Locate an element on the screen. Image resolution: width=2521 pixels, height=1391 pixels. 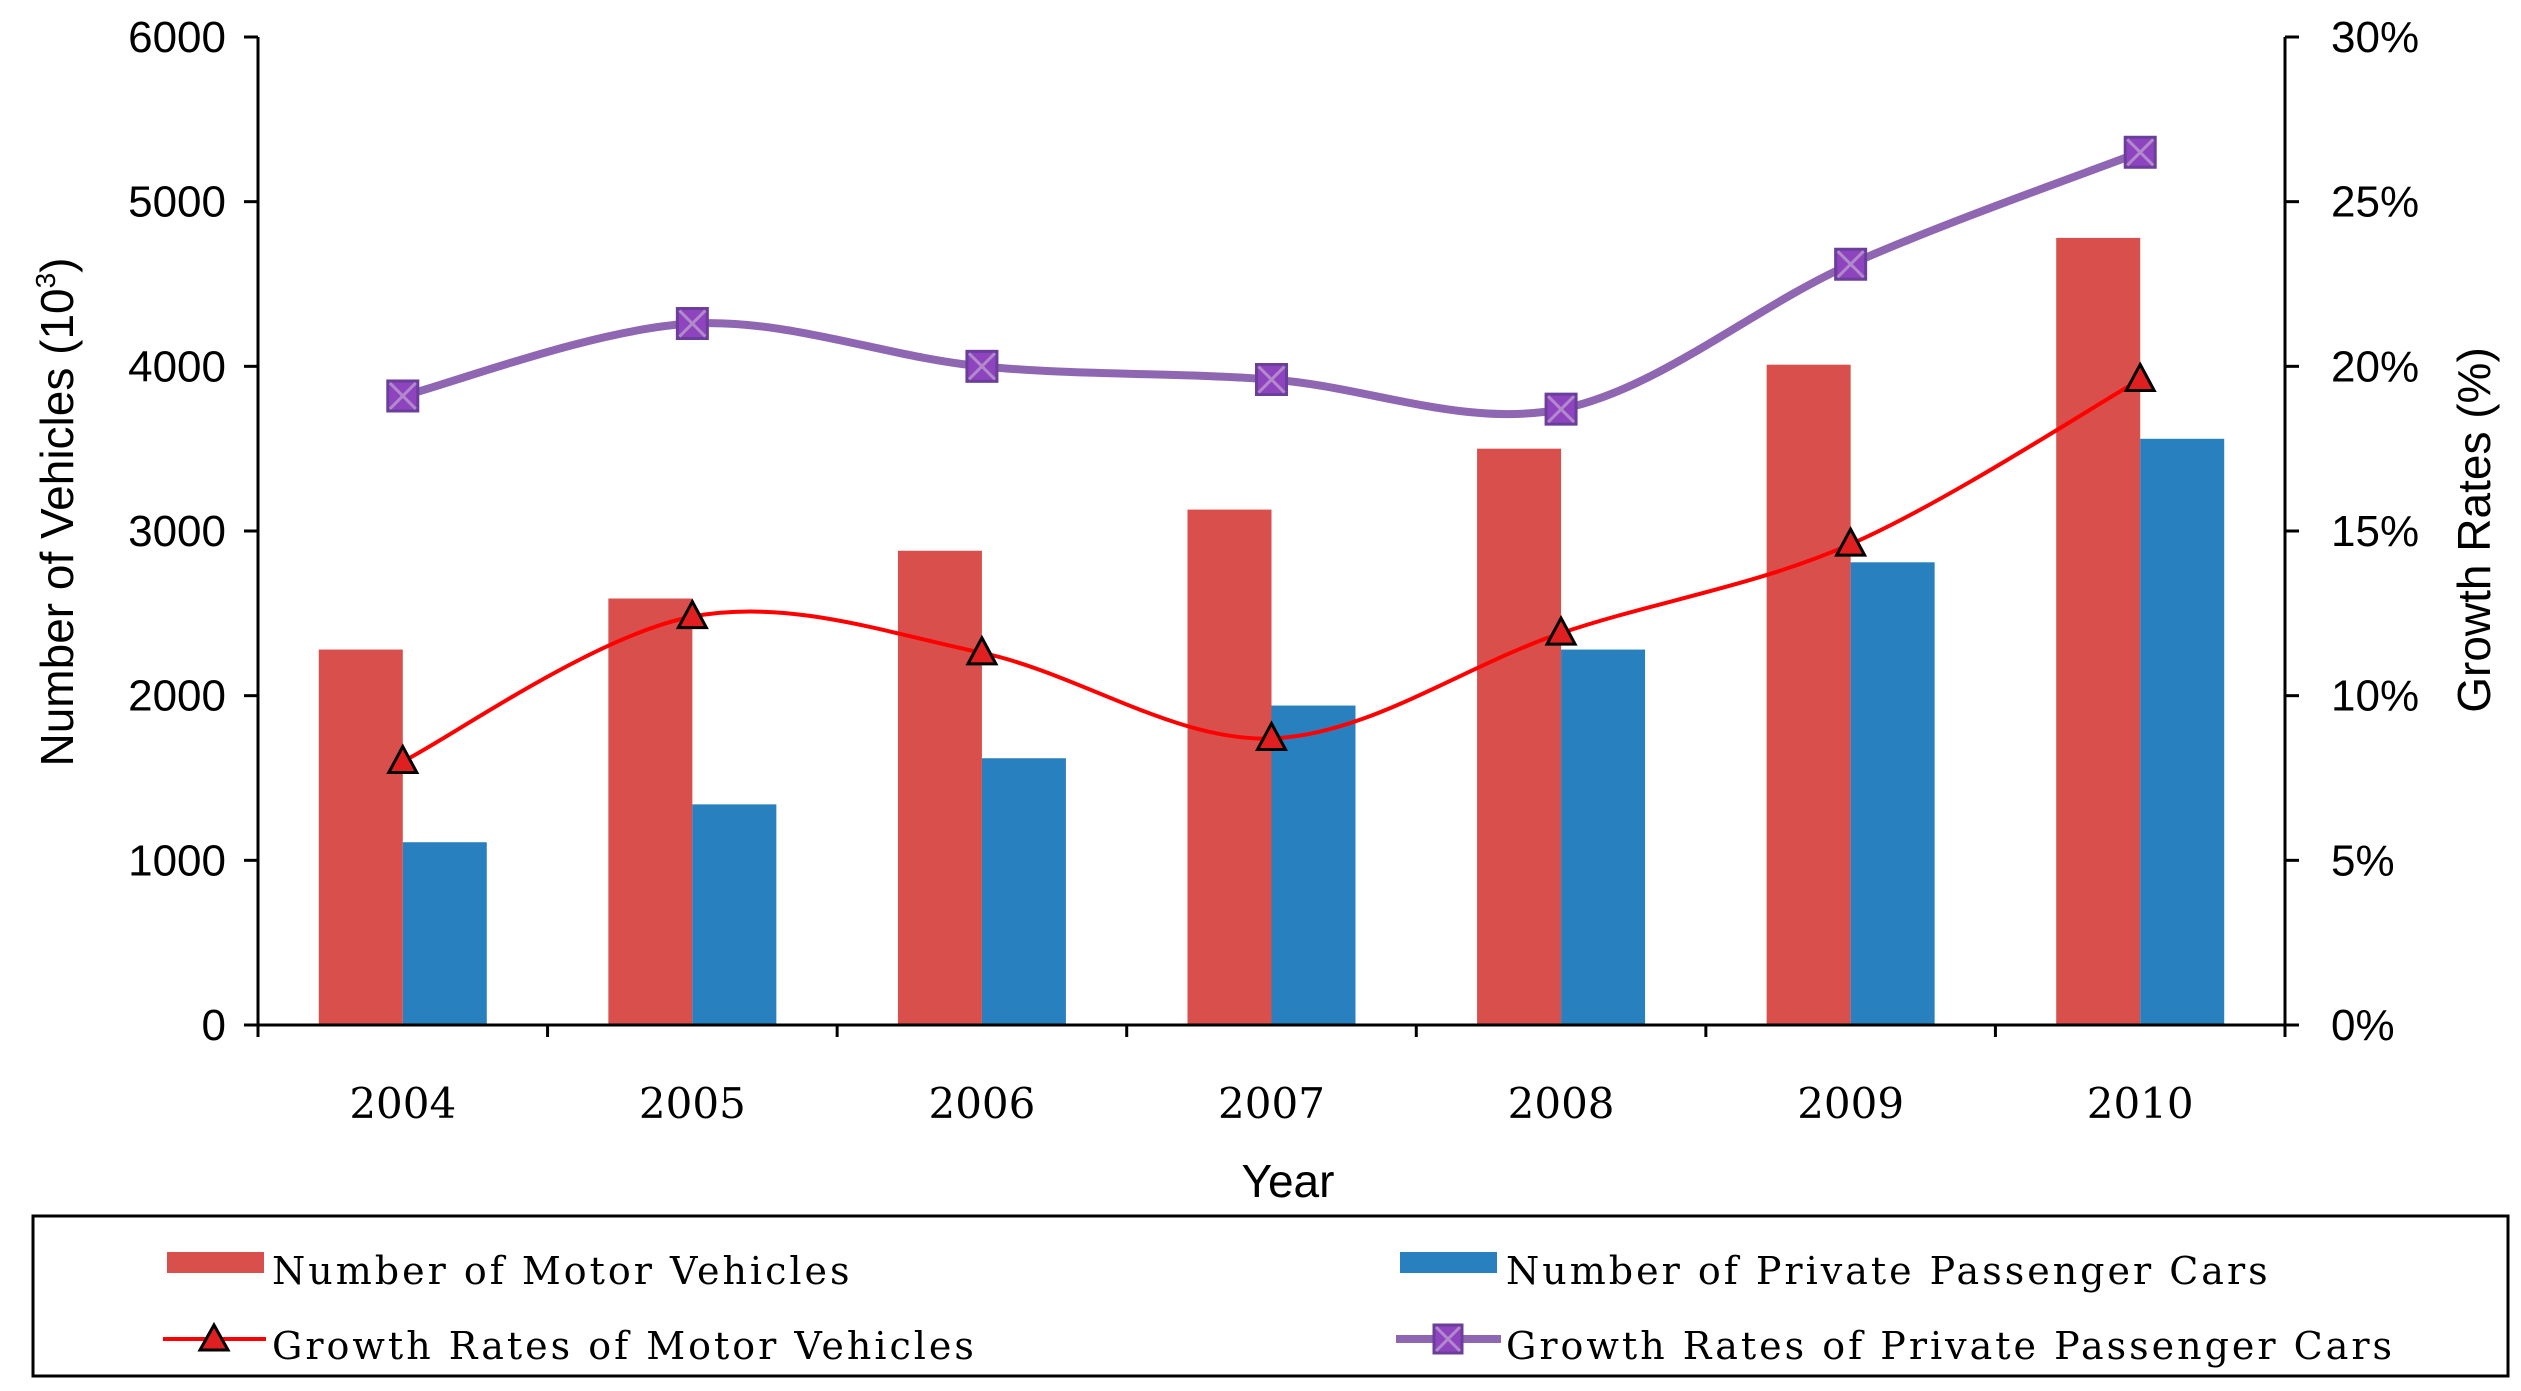
x-tick-label: 2007 is located at coordinates (1271, 1103).